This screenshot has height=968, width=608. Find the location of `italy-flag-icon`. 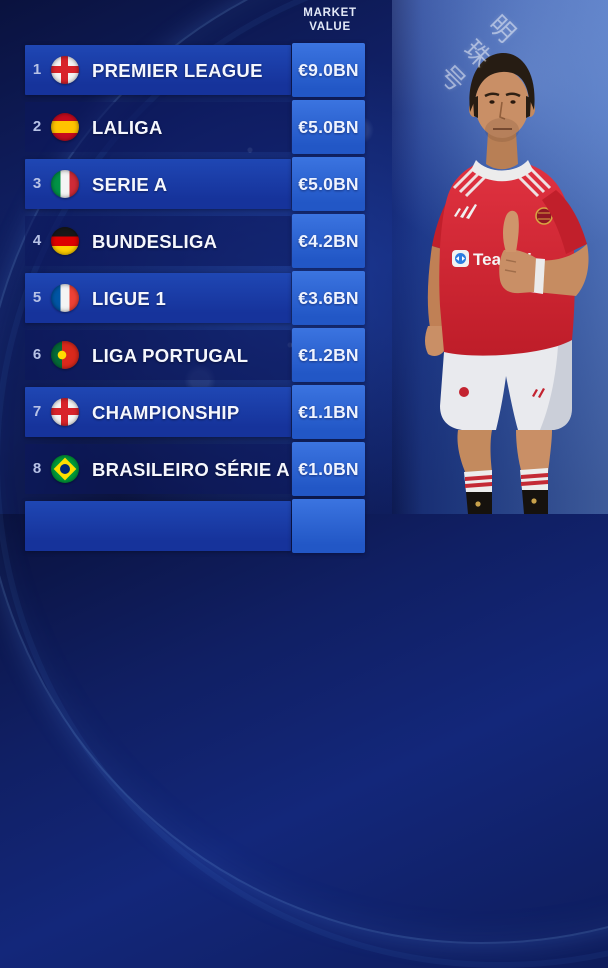

italy-flag-icon is located at coordinates (65, 184).